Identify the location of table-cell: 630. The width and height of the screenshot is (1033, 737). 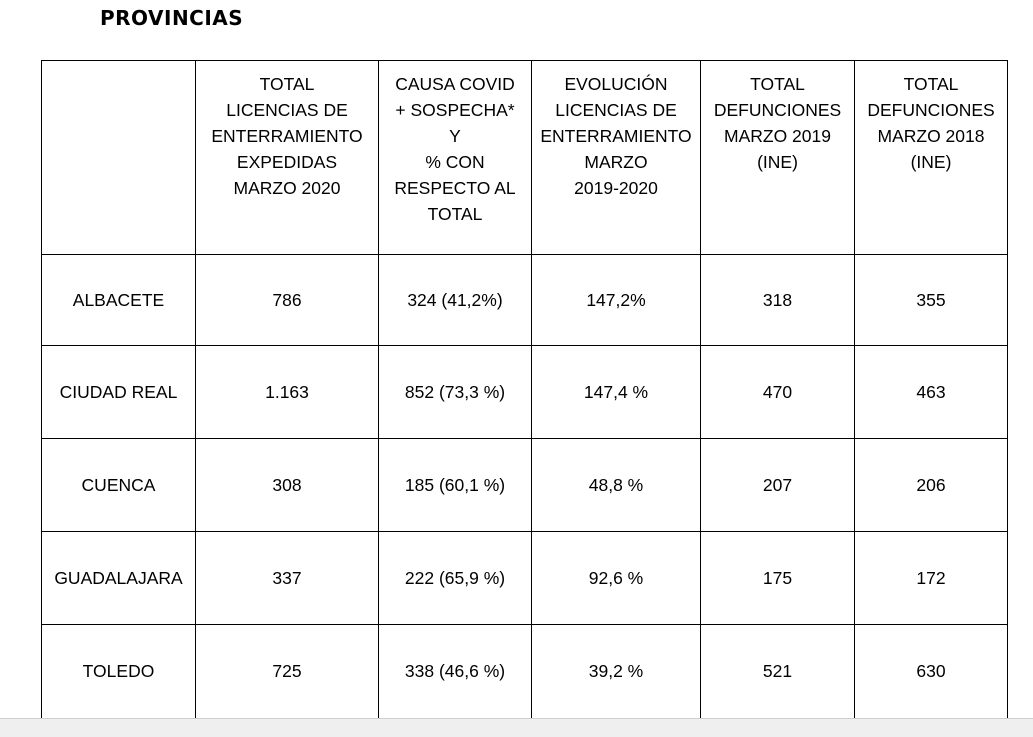
(931, 671).